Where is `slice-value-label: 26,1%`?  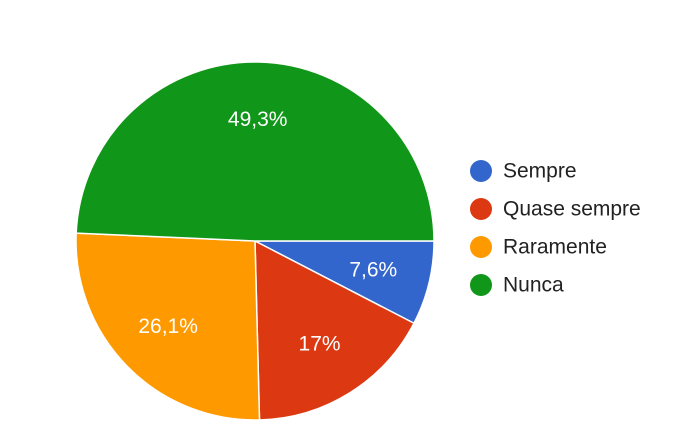
slice-value-label: 26,1% is located at coordinates (168, 326).